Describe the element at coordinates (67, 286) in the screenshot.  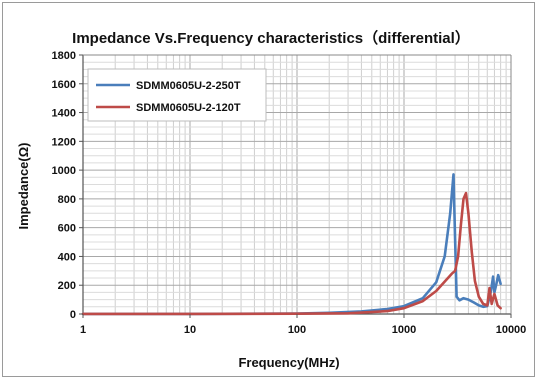
I see `y-tick-label: 200` at that location.